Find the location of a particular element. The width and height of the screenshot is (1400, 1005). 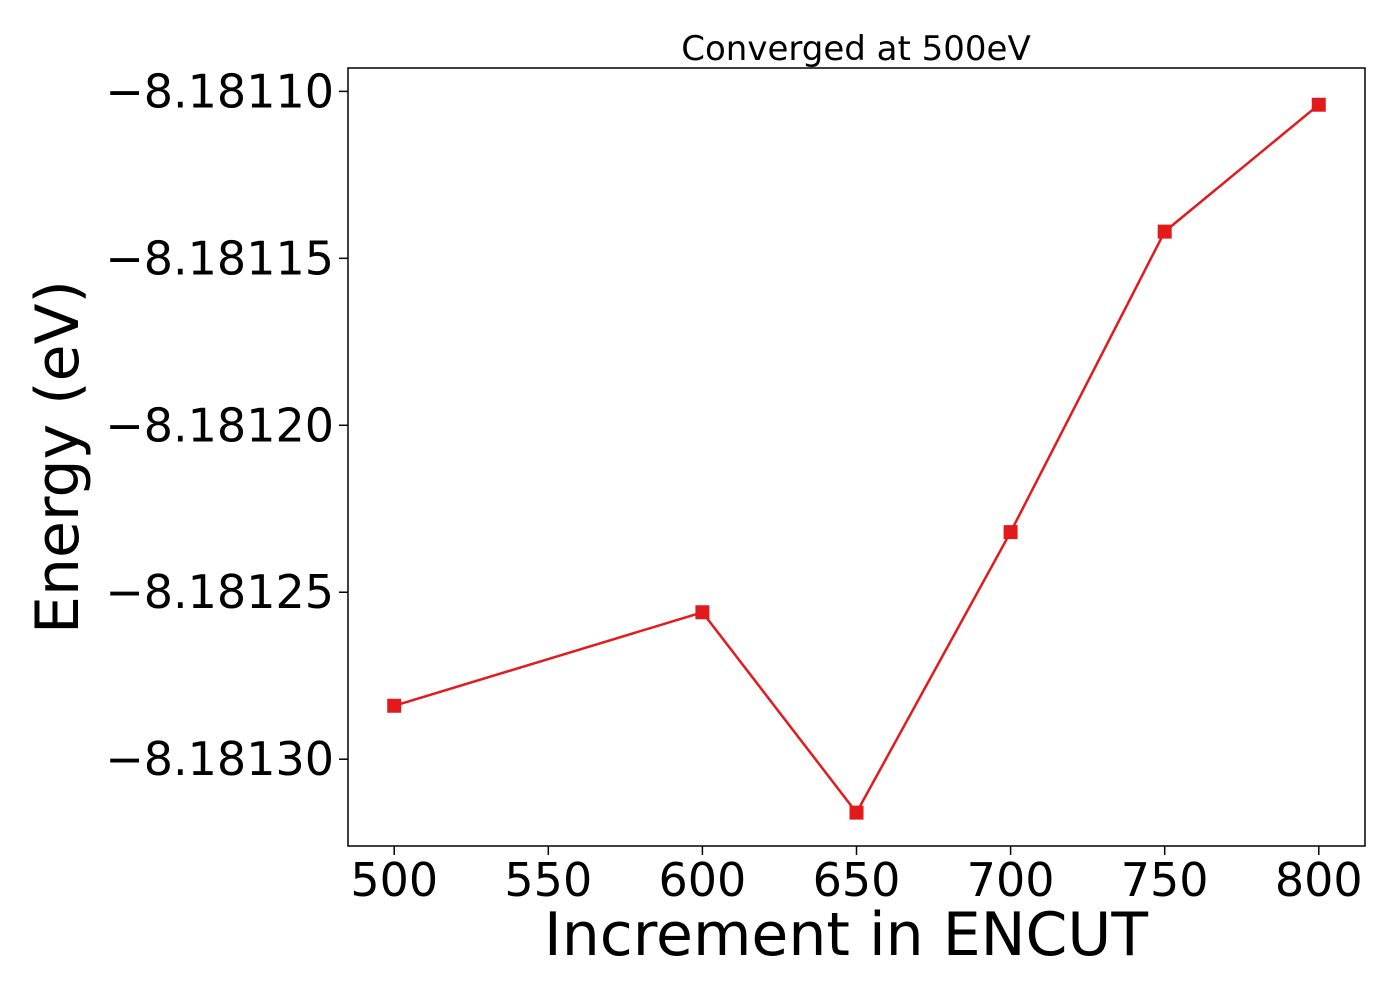

x-tick-label: 500 is located at coordinates (394, 880).